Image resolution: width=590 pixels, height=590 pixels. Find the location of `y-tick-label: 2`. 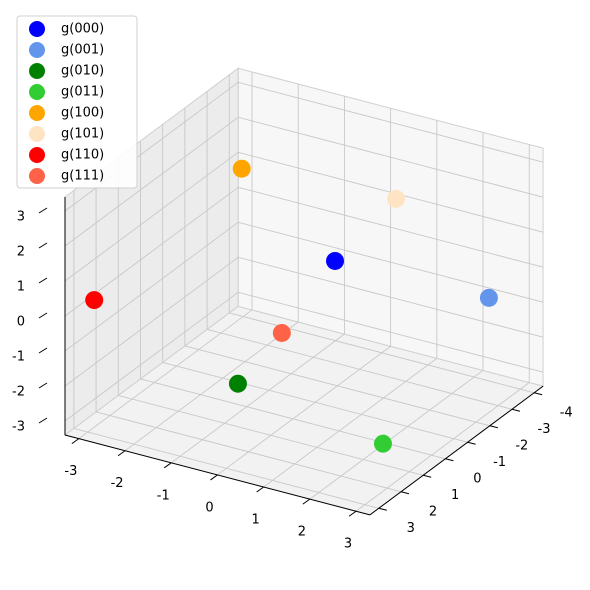

y-tick-label: 2 is located at coordinates (433, 511).